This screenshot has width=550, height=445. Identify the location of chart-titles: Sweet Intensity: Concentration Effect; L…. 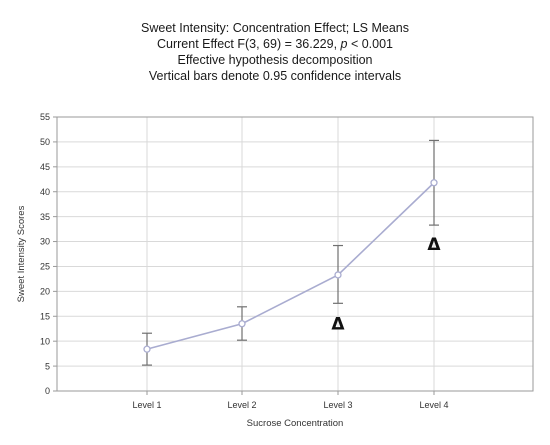
(275, 52).